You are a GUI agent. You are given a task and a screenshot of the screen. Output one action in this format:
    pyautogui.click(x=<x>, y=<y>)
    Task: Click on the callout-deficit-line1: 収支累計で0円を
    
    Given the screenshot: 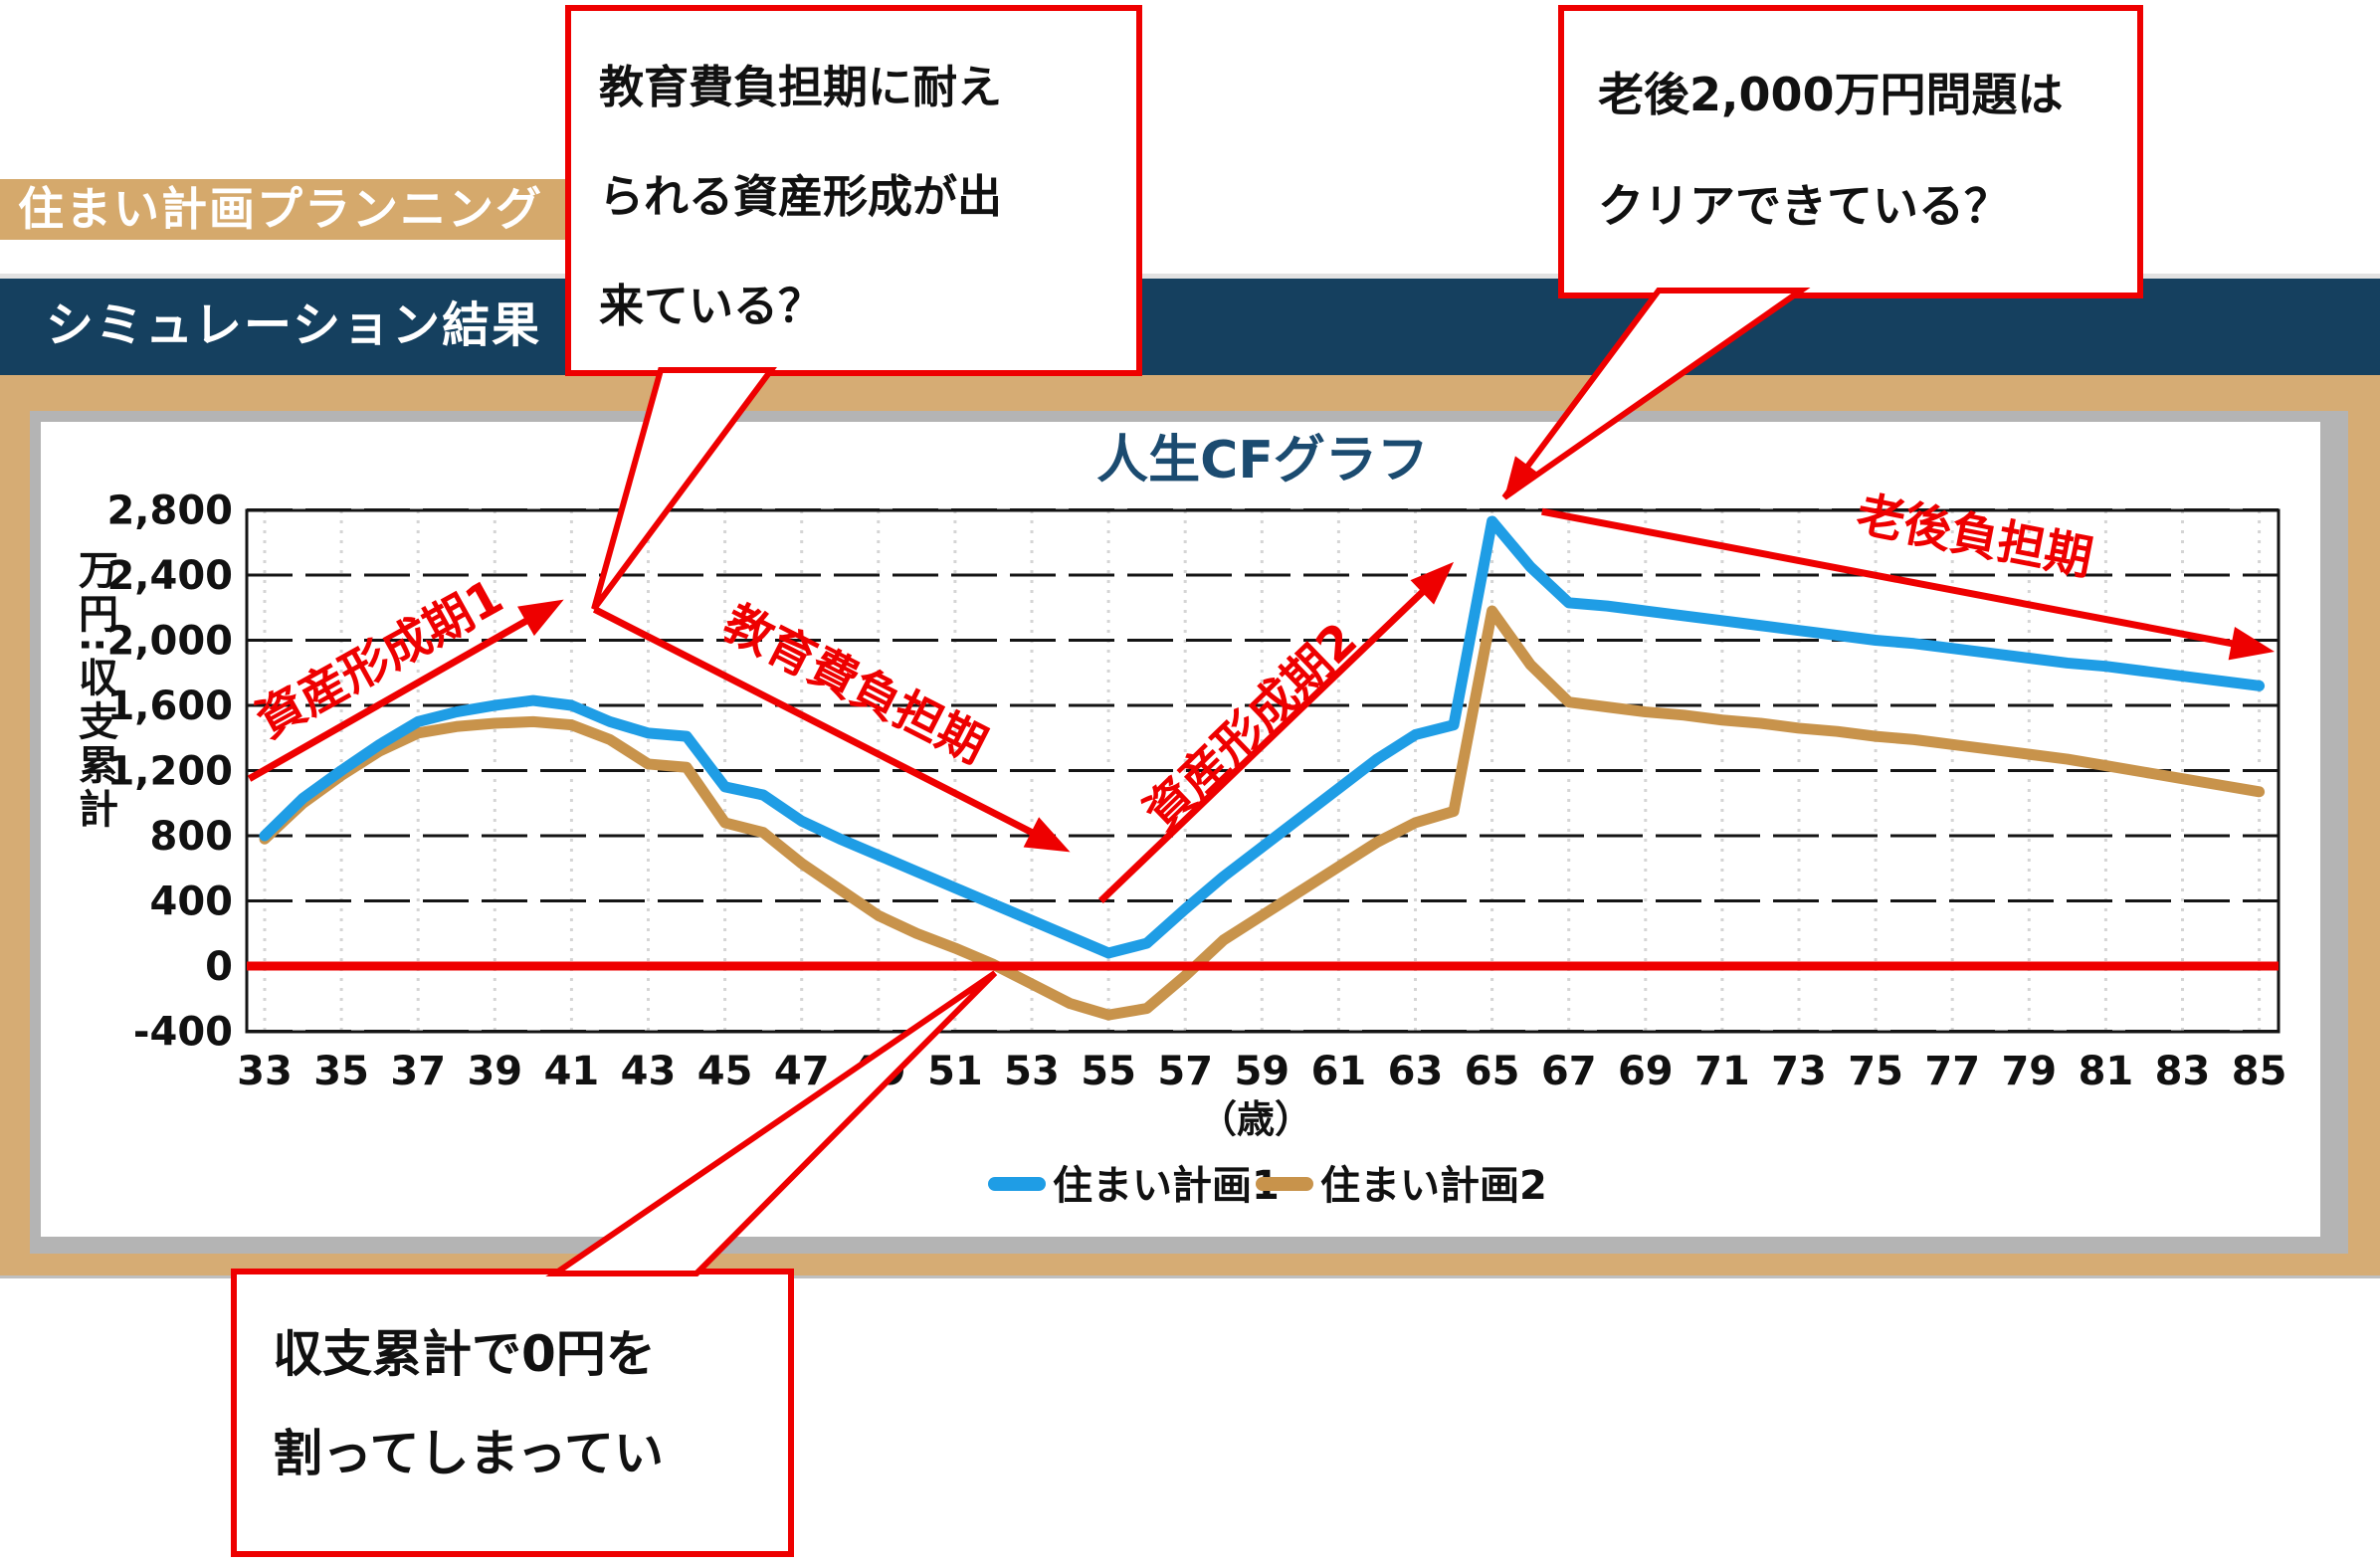 What is the action you would take?
    pyautogui.click(x=464, y=1354)
    